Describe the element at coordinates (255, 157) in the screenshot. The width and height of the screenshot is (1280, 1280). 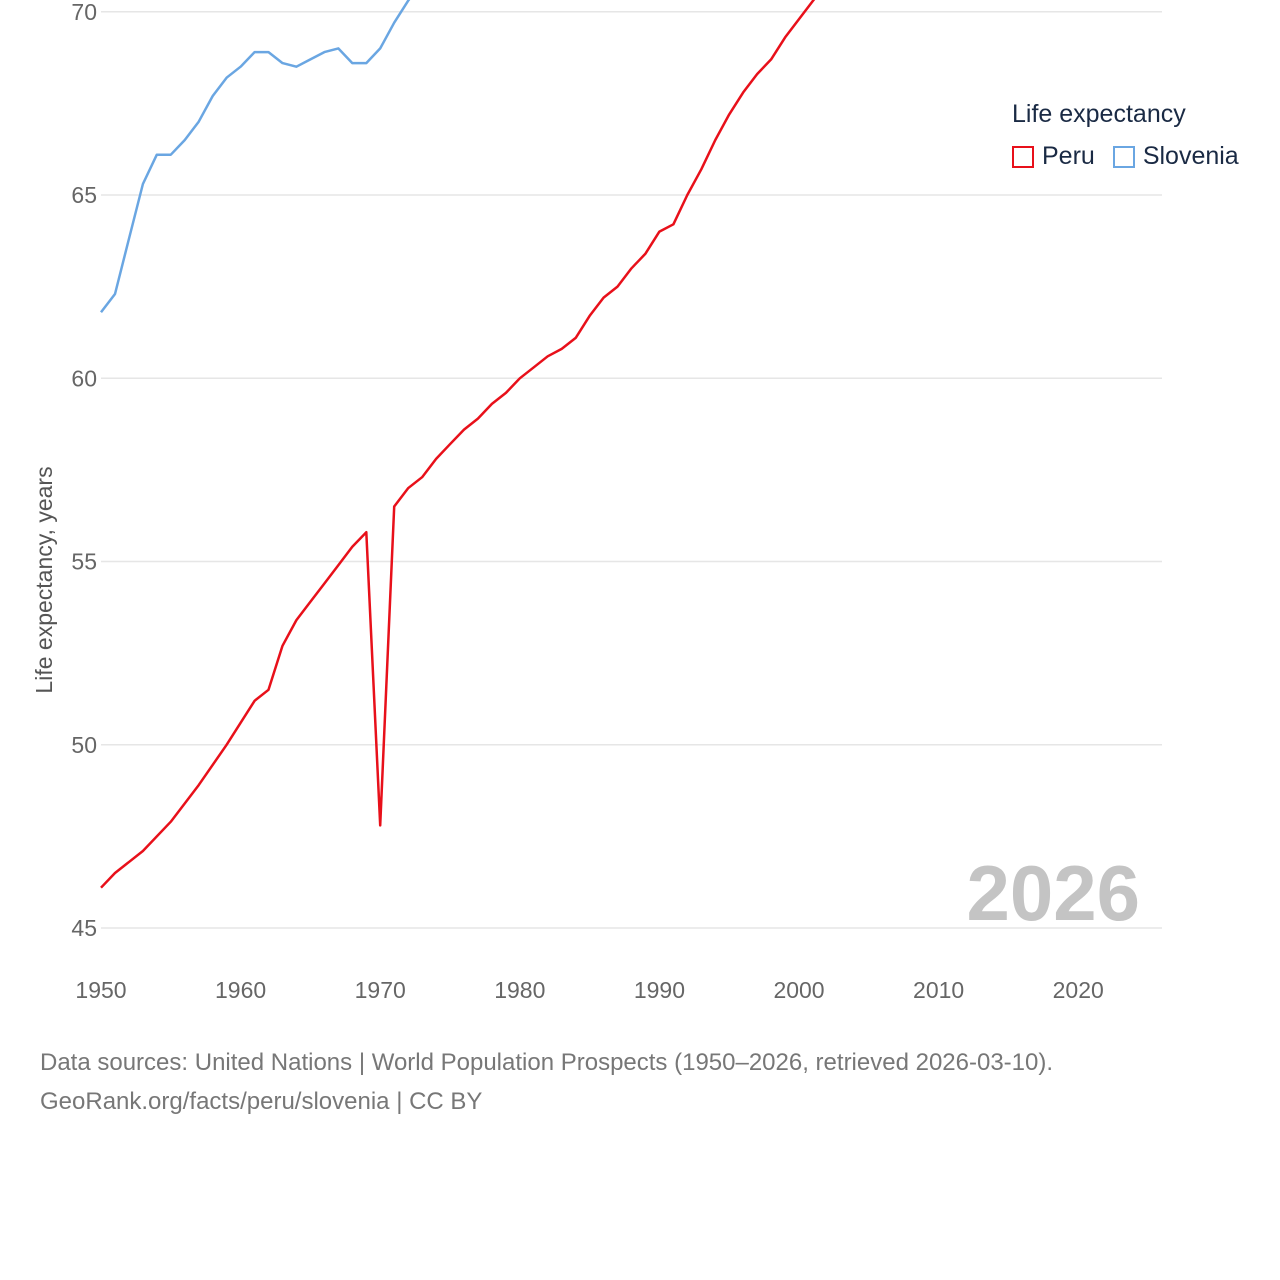
I see `series-line-slovenia` at that location.